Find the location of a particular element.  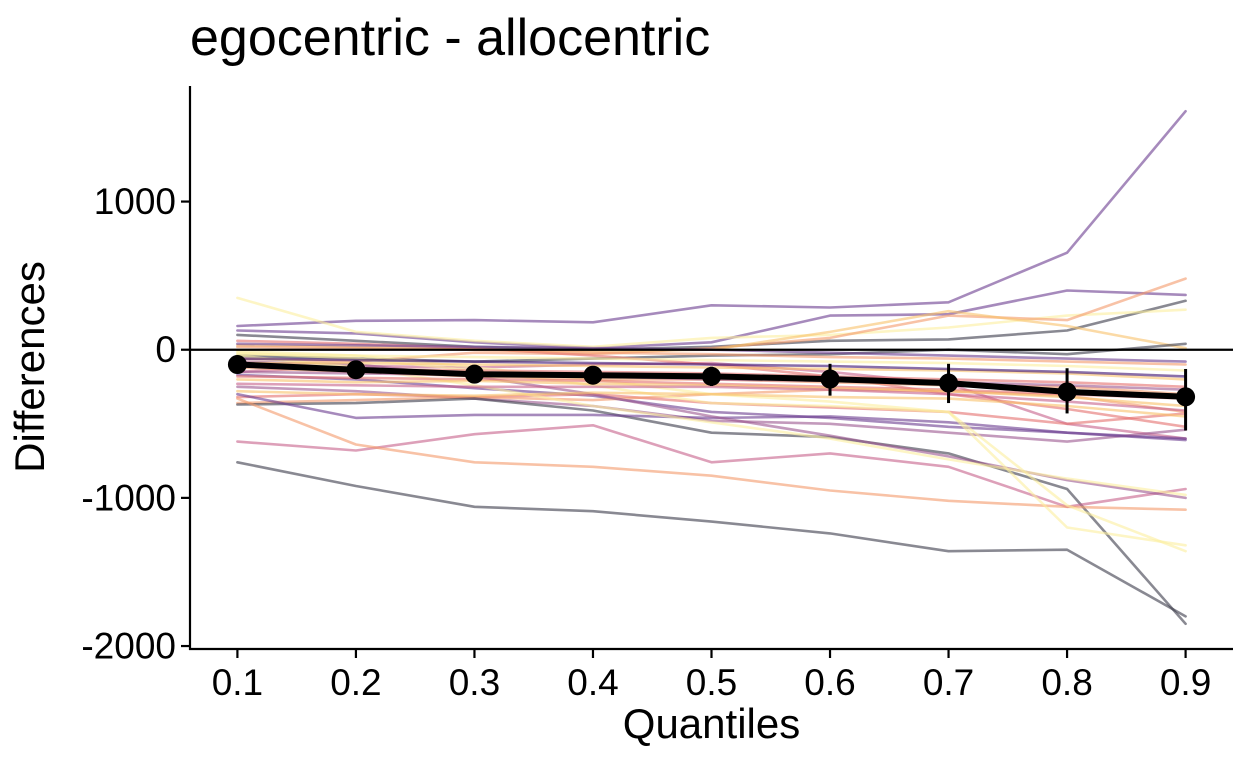

y-tick-label: -1000 is located at coordinates (128, 497).